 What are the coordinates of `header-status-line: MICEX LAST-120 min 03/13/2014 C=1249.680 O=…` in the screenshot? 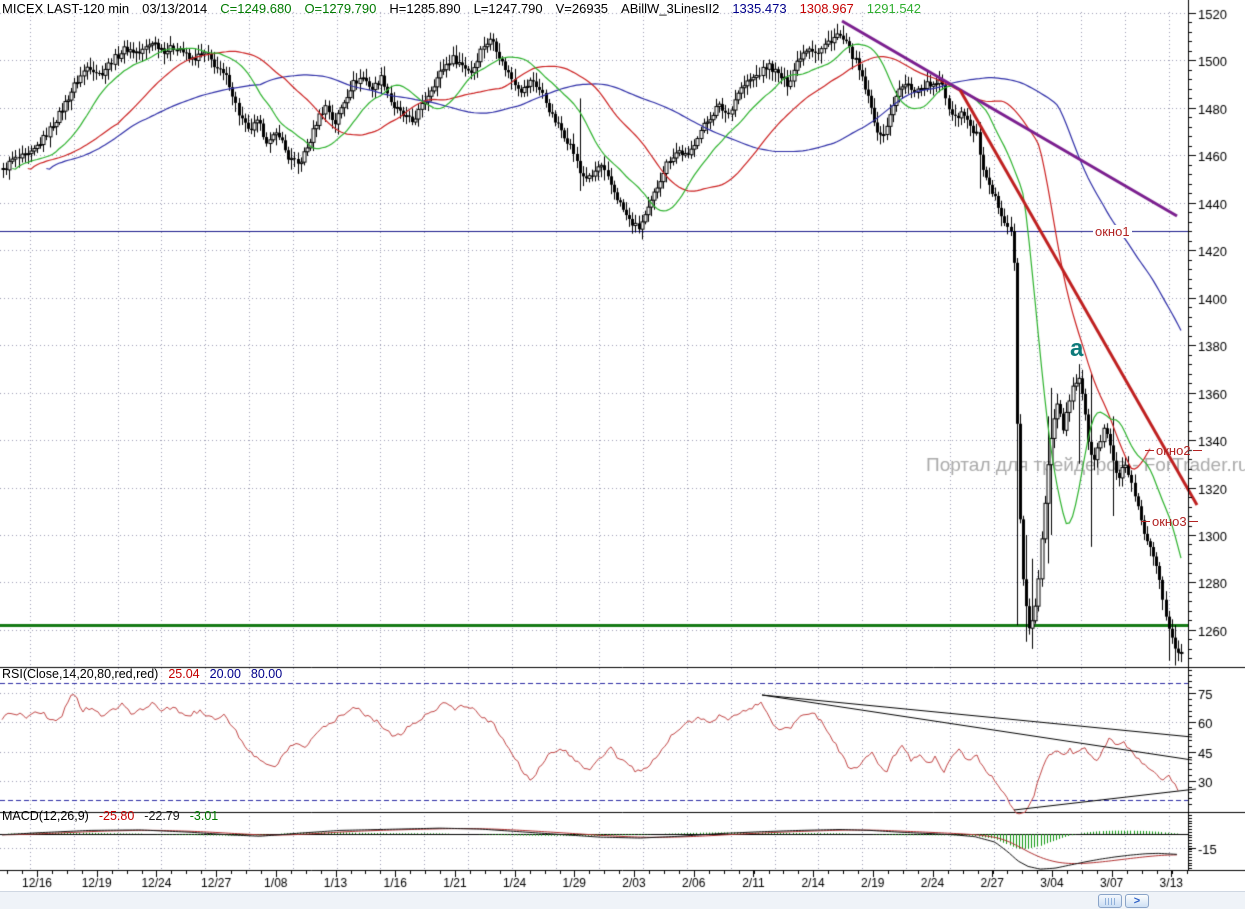 It's located at (468, 8).